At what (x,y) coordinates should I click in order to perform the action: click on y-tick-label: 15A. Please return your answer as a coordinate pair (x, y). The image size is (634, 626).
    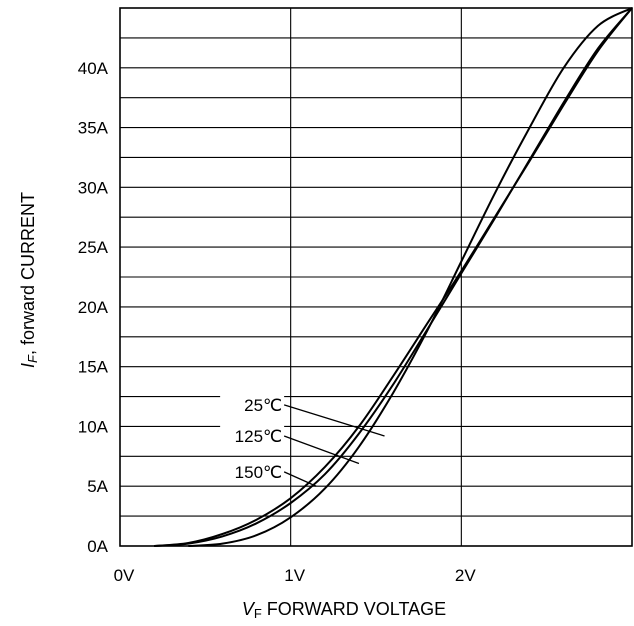
    Looking at the image, I should click on (93, 367).